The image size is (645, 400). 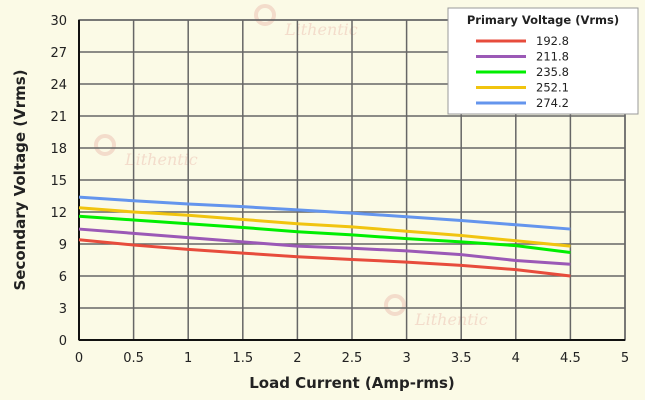 I want to click on y-tick-label: 24, so click(x=58, y=85).